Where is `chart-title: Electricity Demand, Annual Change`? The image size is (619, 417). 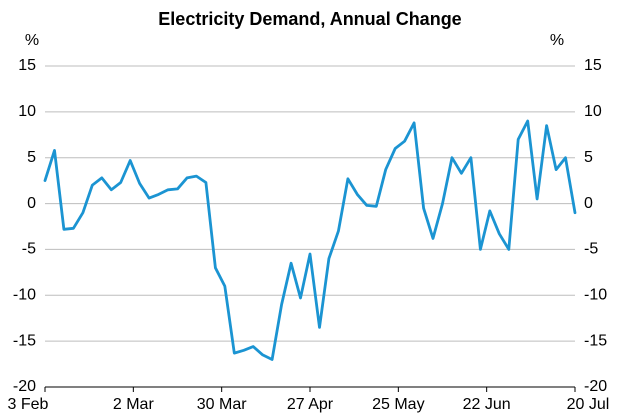
chart-title: Electricity Demand, Annual Change is located at coordinates (309, 19).